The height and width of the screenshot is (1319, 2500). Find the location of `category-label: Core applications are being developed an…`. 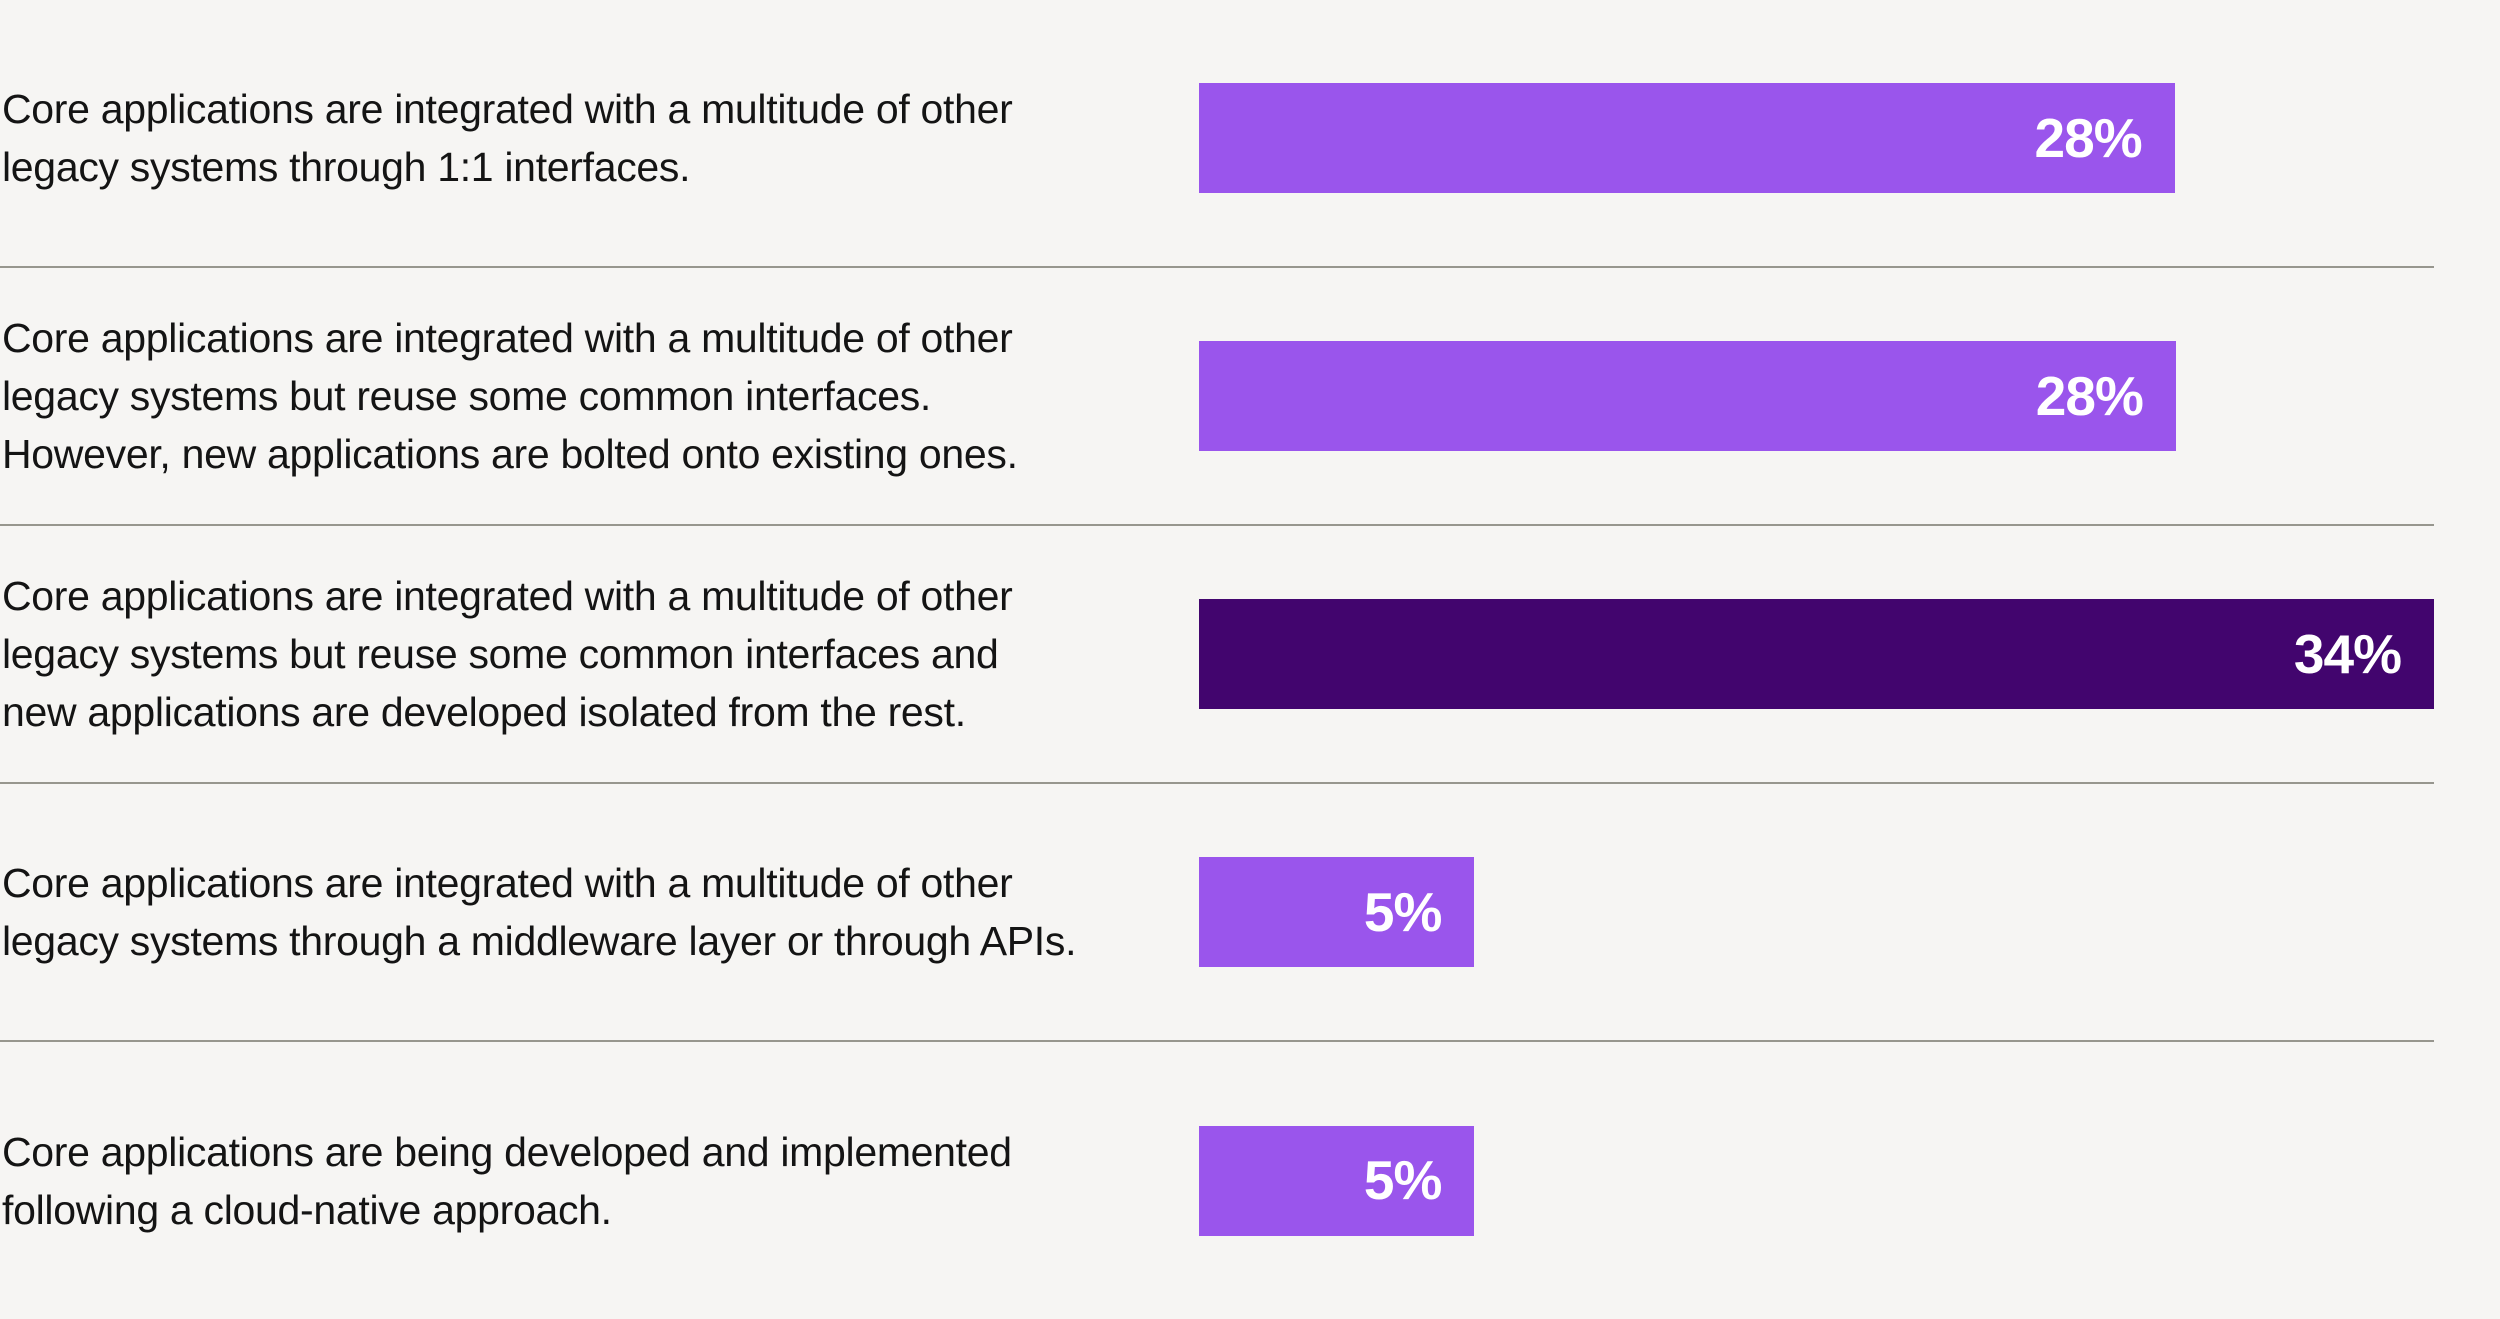

category-label: Core applications are being developed an… is located at coordinates (507, 1180).